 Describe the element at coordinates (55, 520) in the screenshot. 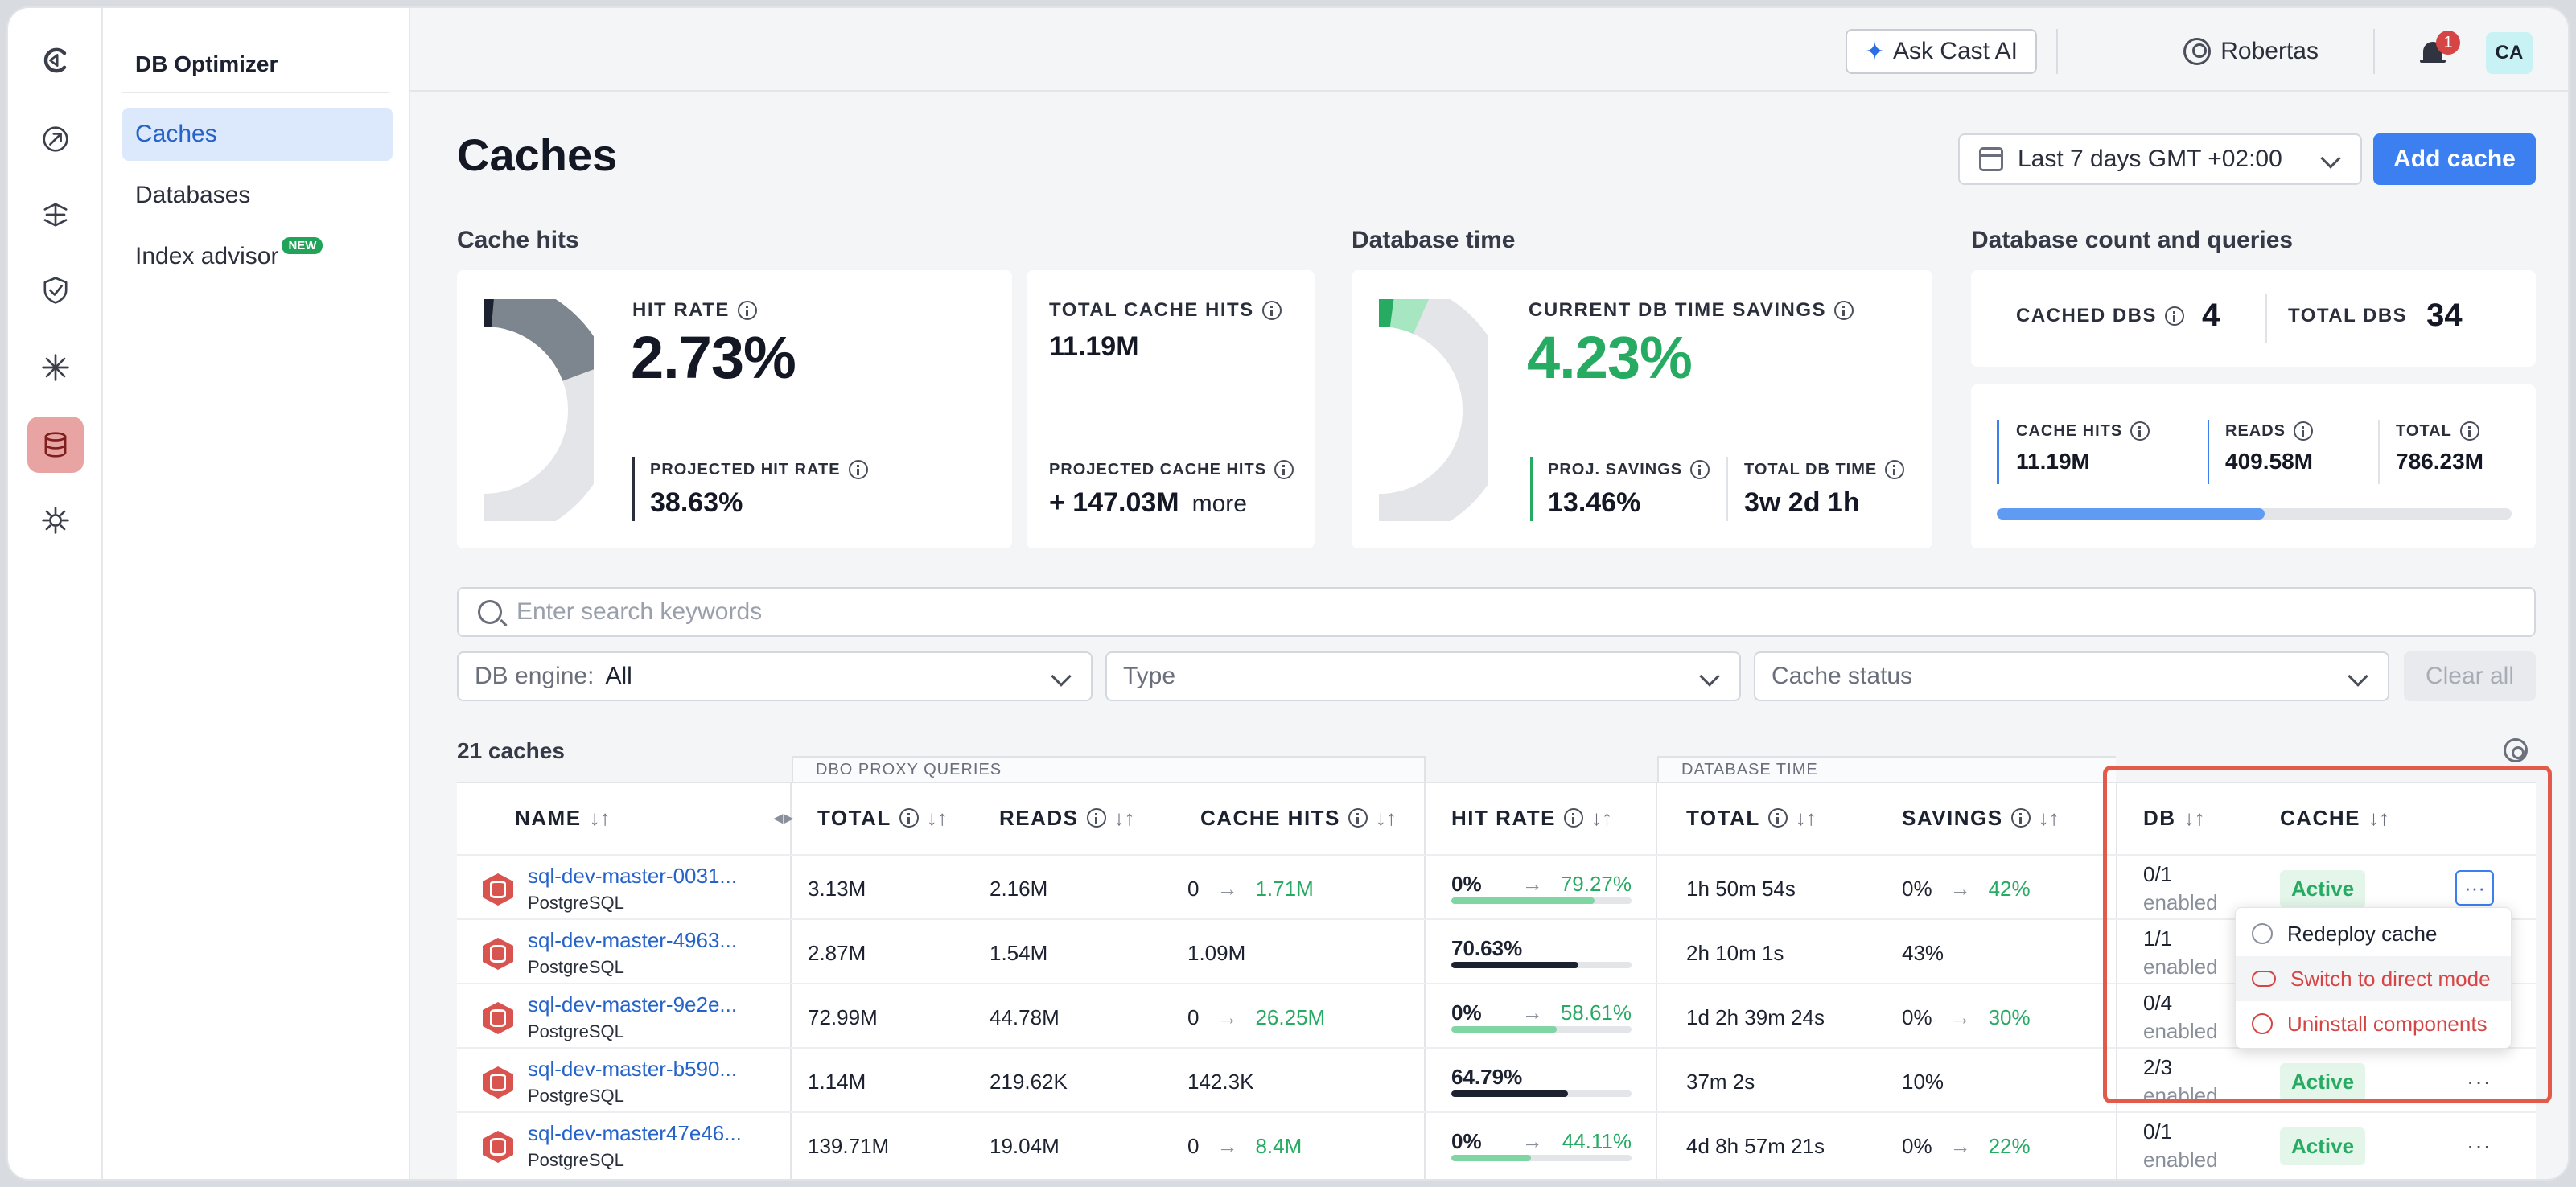

I see `gear-network-icon` at that location.